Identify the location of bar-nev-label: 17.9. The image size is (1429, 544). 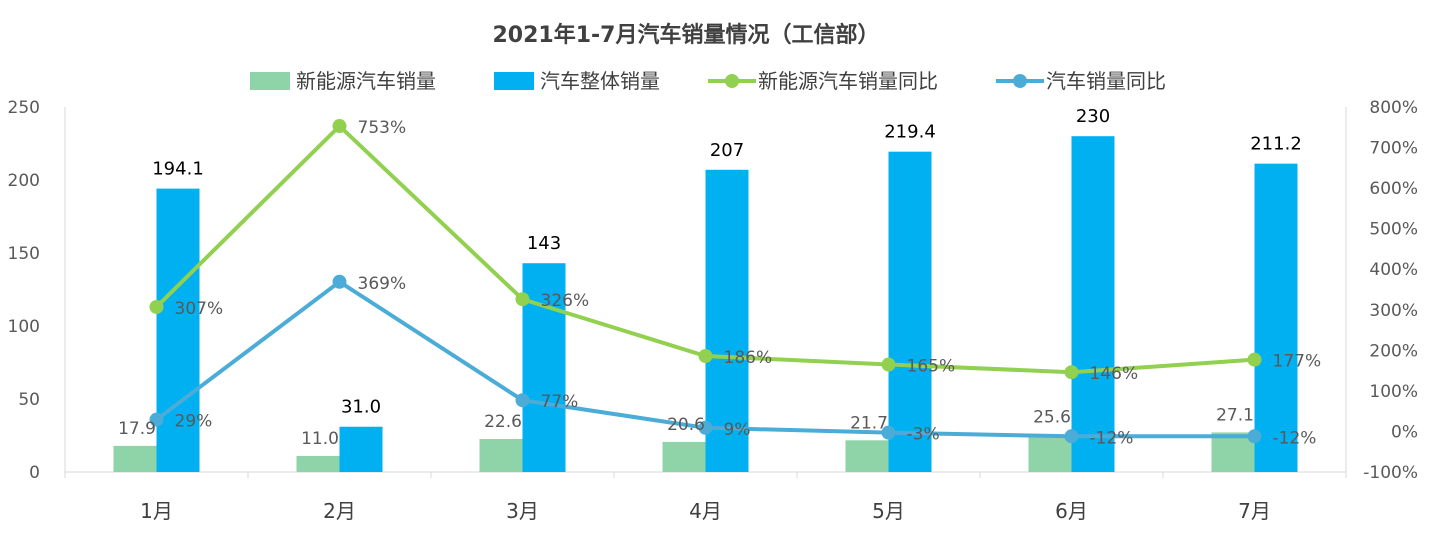
(137, 429).